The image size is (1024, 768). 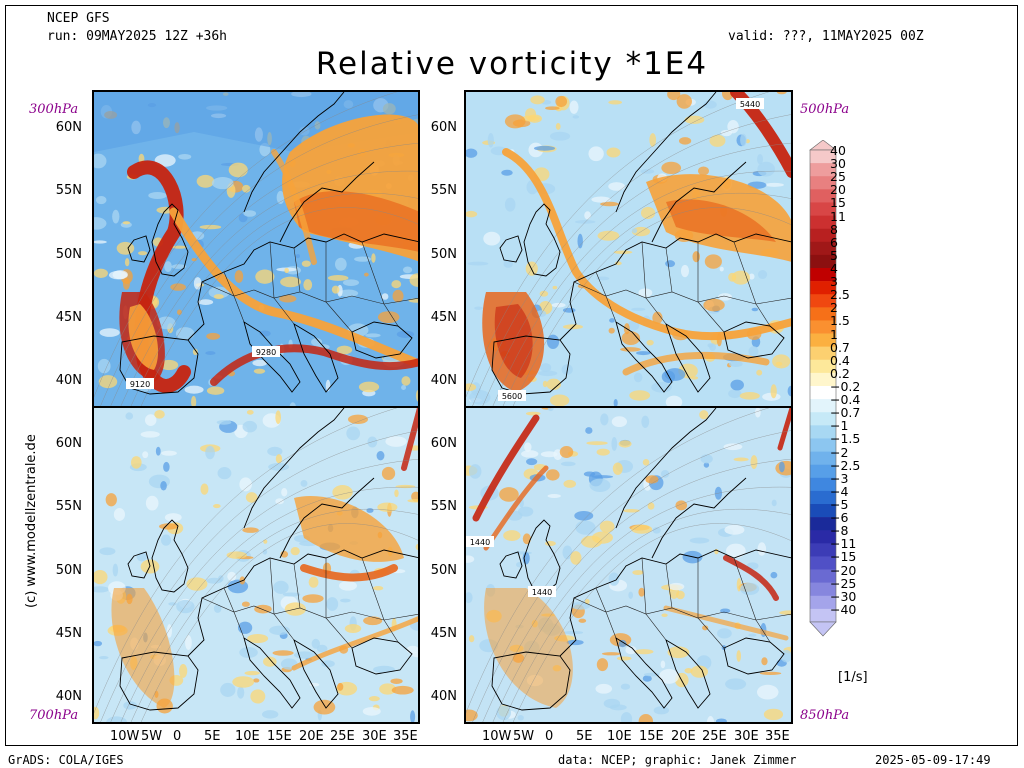 What do you see at coordinates (839, 491) in the screenshot?
I see `colorbar-tick-label: −4` at bounding box center [839, 491].